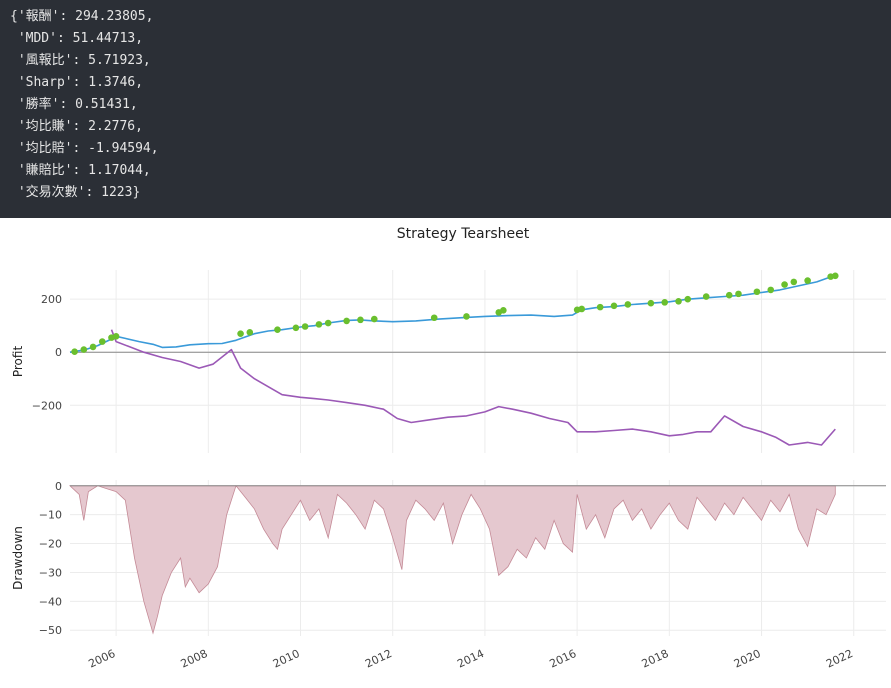  I want to click on y-tick-label: −40, so click(50, 601).